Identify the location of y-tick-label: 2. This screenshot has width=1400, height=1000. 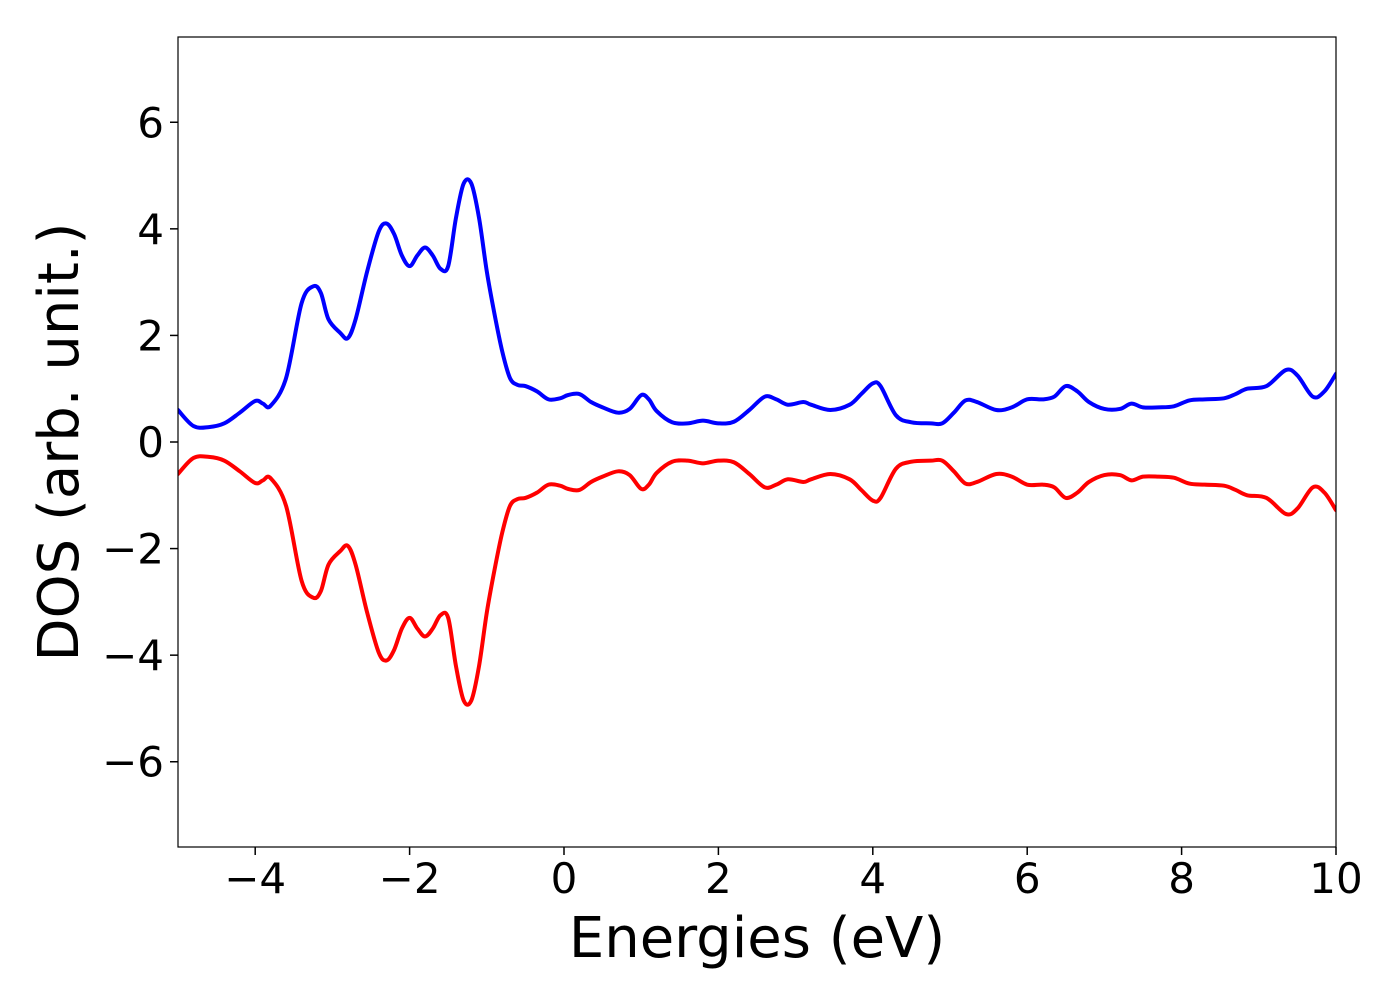
(150, 335).